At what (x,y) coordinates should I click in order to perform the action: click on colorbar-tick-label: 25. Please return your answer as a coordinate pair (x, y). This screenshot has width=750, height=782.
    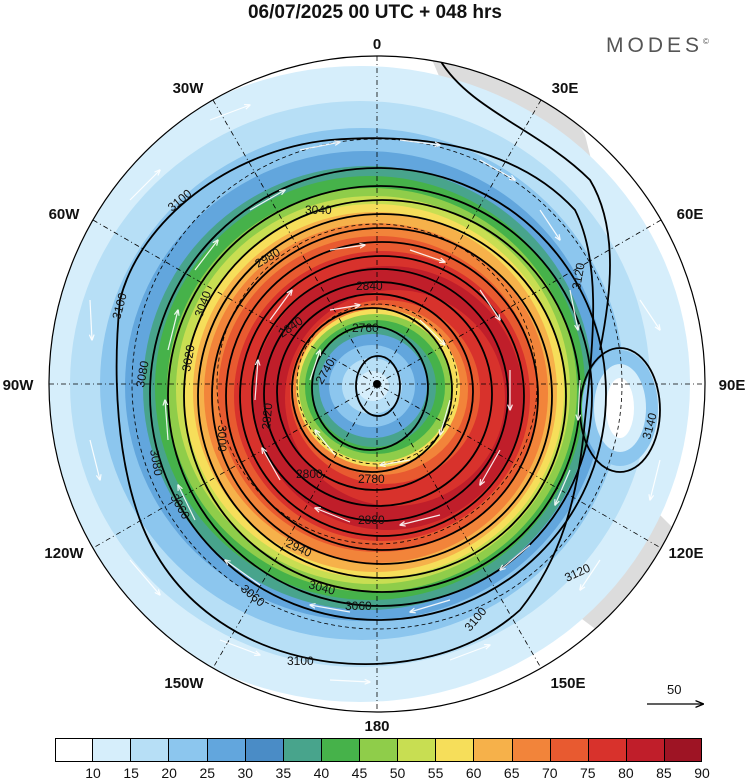
    Looking at the image, I should click on (207, 773).